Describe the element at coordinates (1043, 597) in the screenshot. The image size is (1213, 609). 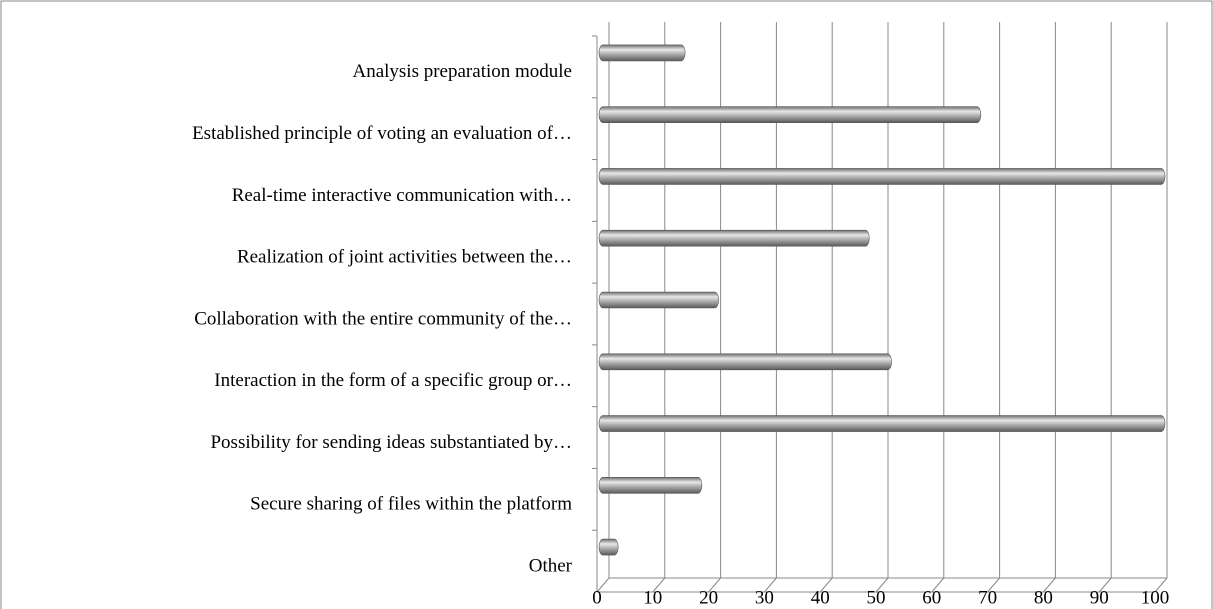
I see `x-tick-label: 80` at that location.